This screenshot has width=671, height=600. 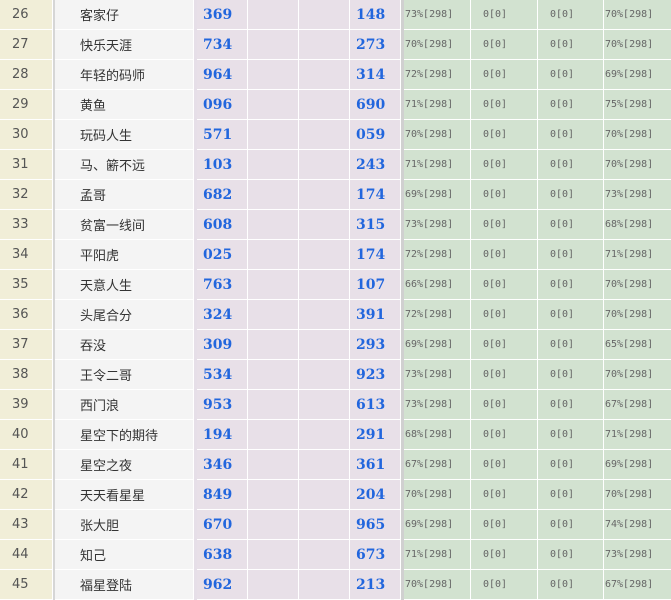 What do you see at coordinates (335, 45) in the screenshot?
I see `table-row: 27 快乐天涯 734 273 70%[298] 0[0] 0[0] 70%[298]` at bounding box center [335, 45].